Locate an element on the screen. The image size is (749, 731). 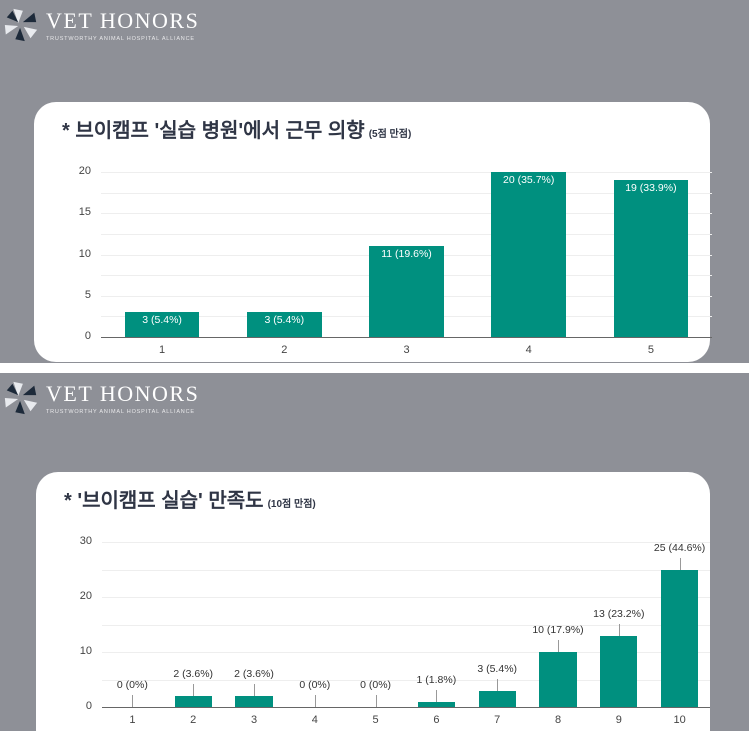
chart-title: * 브이캠프 '실습 병원'에서 근무 의향 (5점 만점) is located at coordinates (236, 128).